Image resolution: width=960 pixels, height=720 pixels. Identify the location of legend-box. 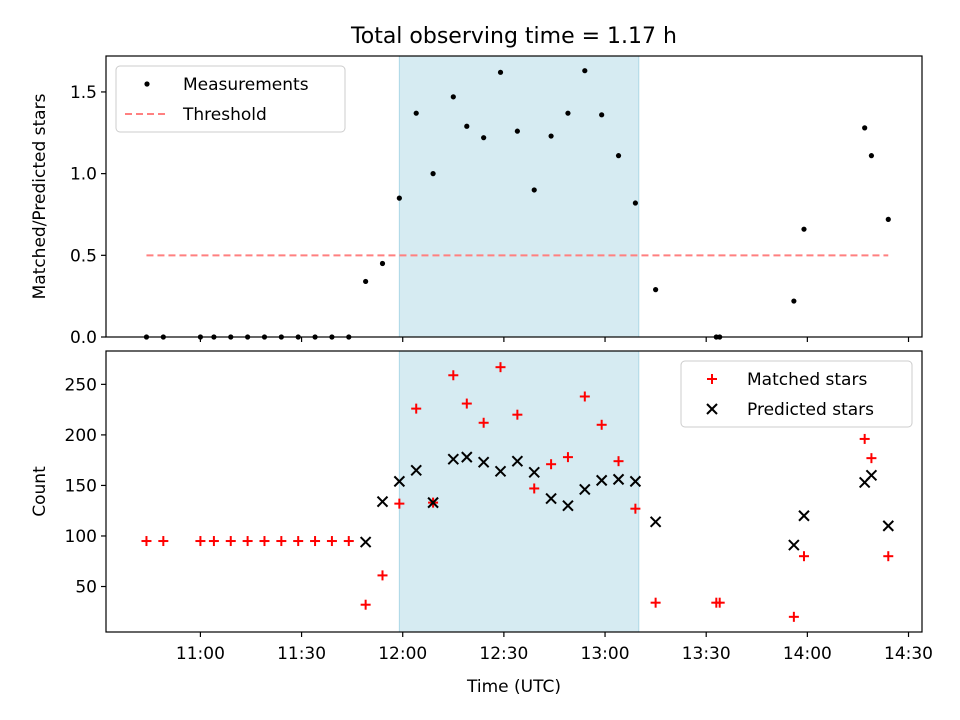
(230, 99).